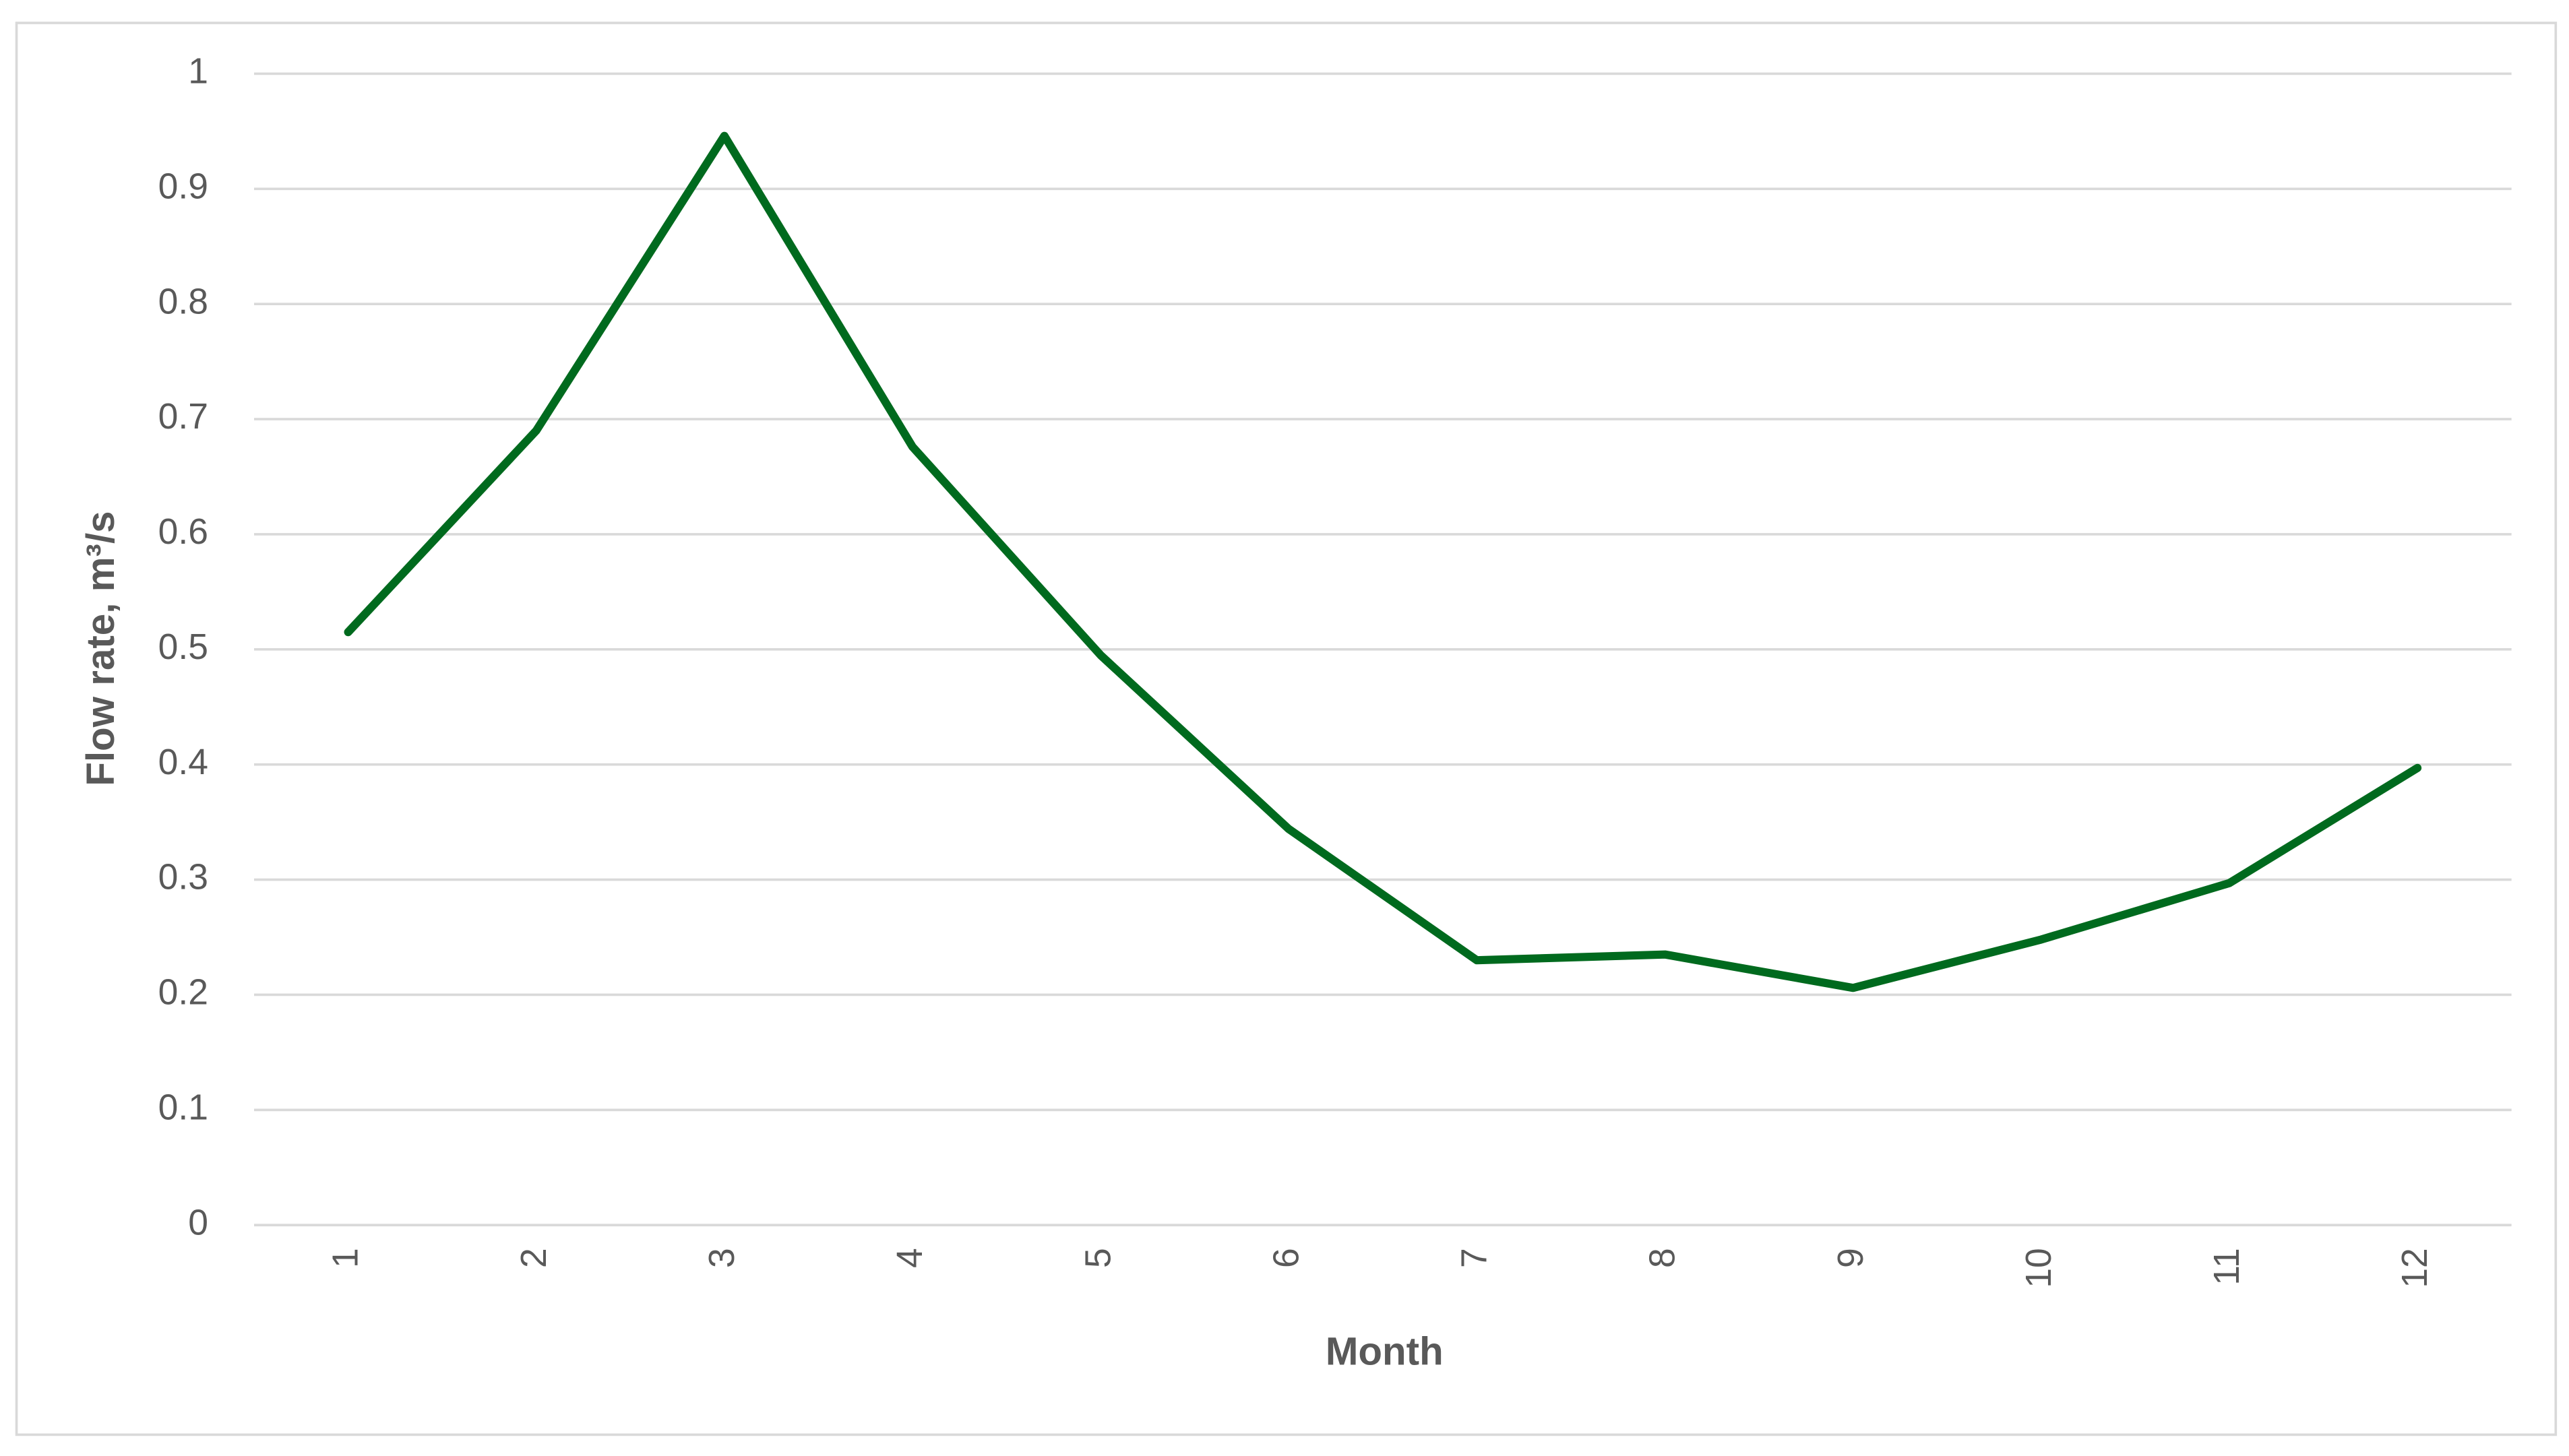 The height and width of the screenshot is (1456, 2569). I want to click on x-tick-label: 7, so click(1475, 1258).